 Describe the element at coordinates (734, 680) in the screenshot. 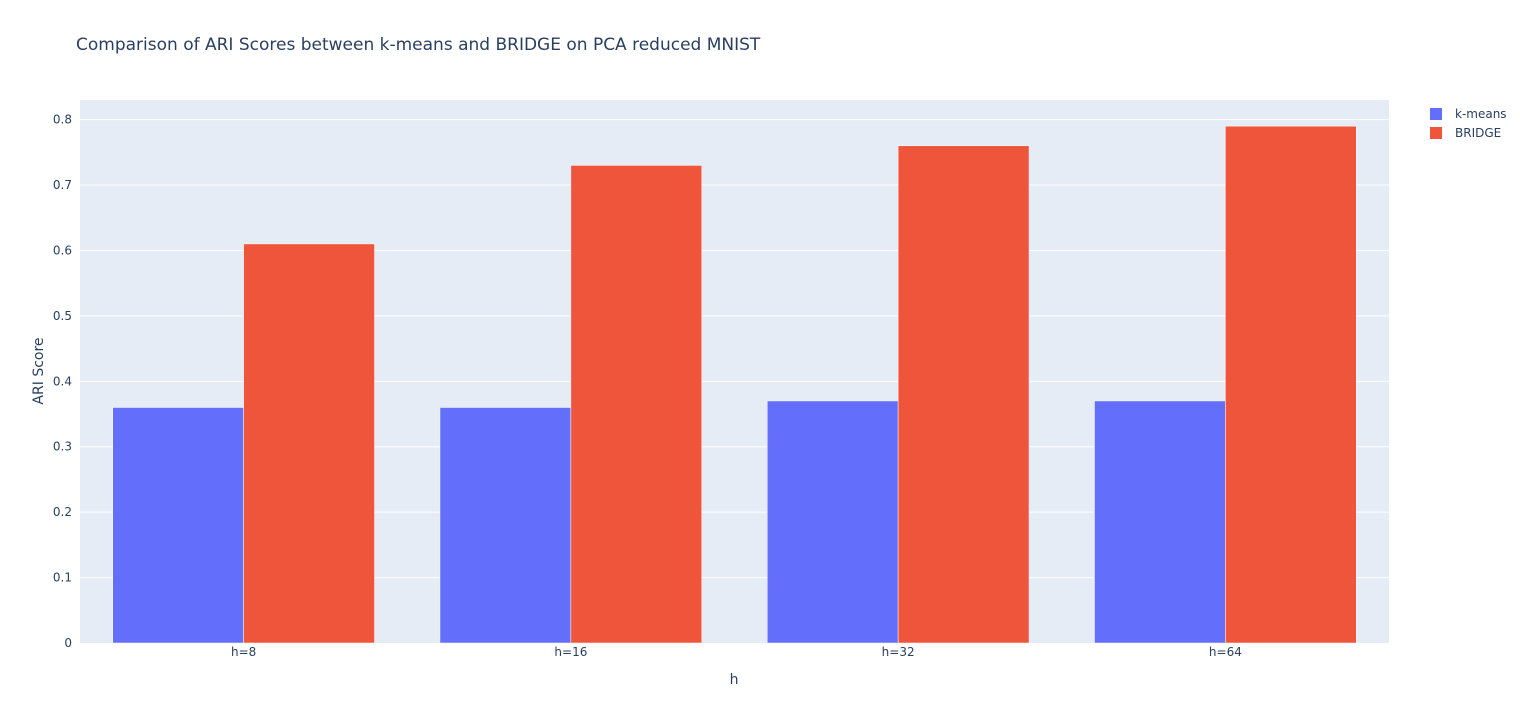

I see `x-axis-title: h` at that location.